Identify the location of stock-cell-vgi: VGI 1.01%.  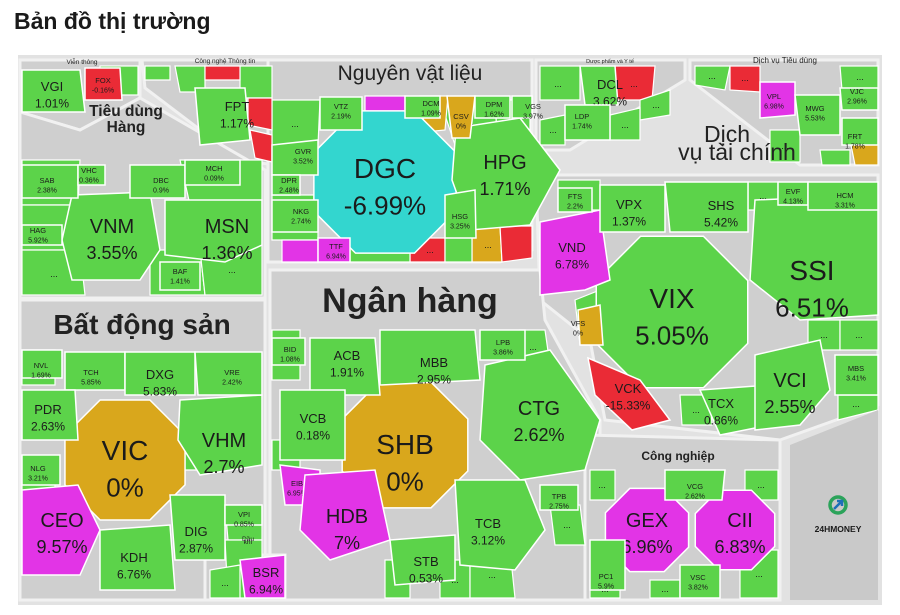
(53, 91).